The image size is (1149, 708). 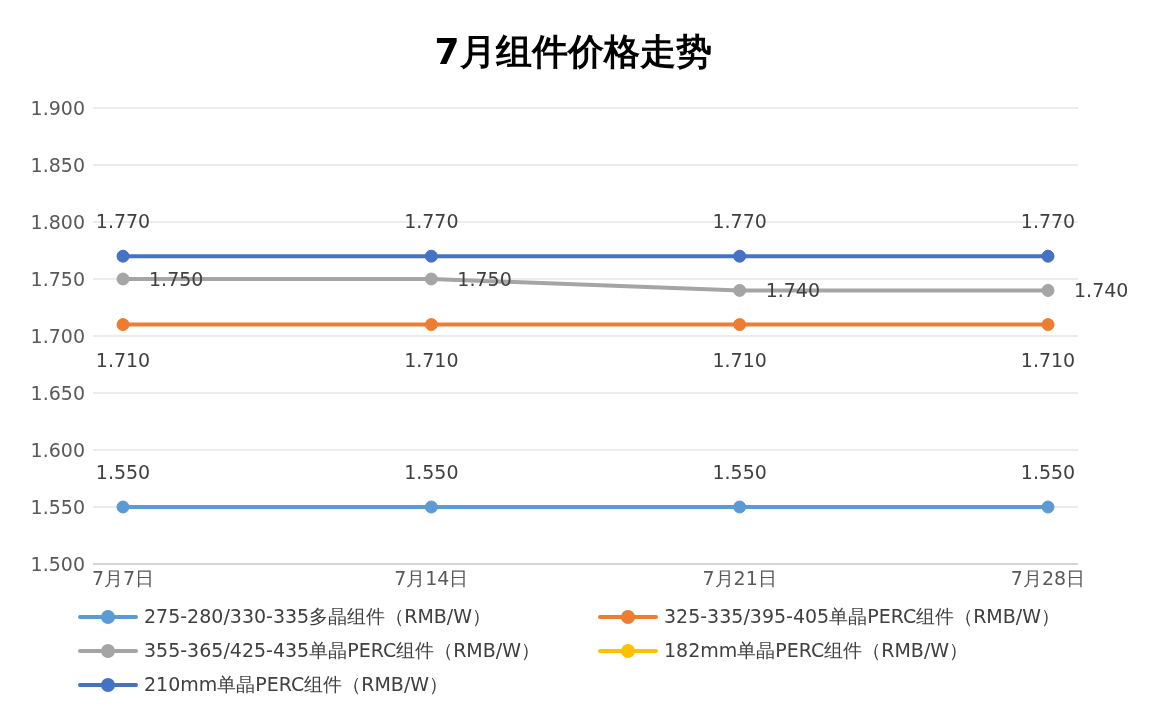 I want to click on legend-label: 355-365/425-435单晶PERC组件（RMB/W）, so click(x=342, y=650).